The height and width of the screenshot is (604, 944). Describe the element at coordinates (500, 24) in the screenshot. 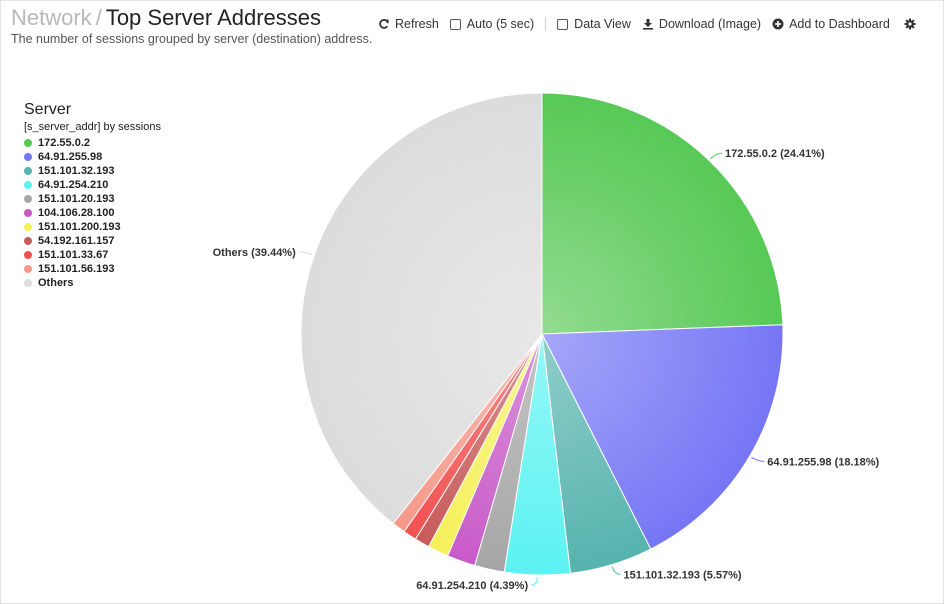

I see `auto-refresh-label: Auto (5 sec)` at that location.